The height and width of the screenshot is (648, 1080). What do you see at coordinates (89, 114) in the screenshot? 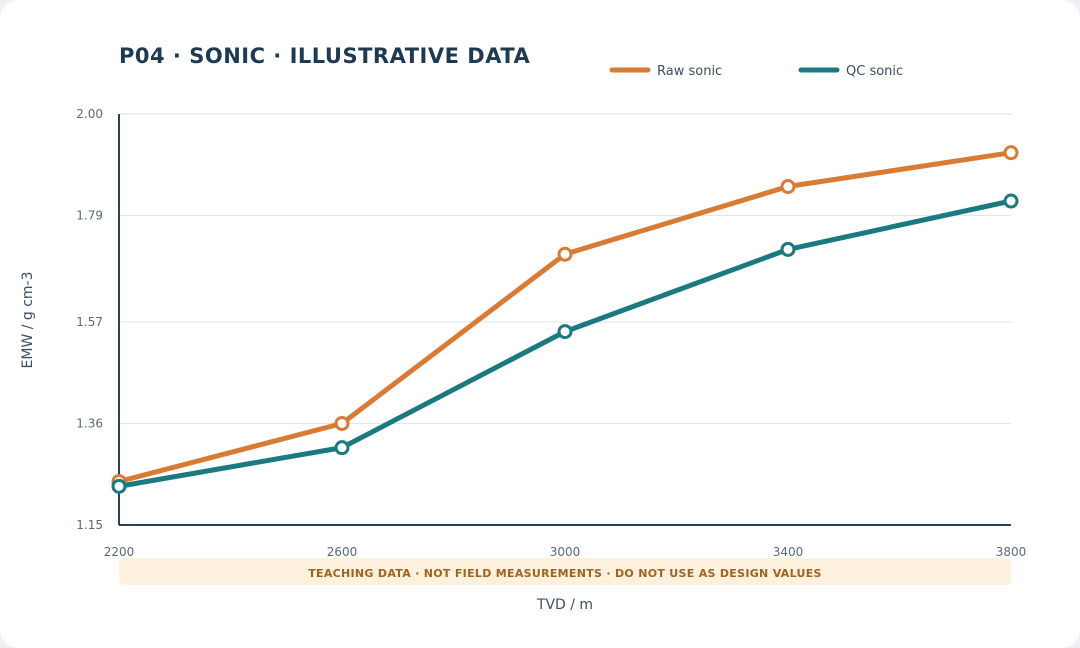
I see `y-tick-label: 2.00` at bounding box center [89, 114].